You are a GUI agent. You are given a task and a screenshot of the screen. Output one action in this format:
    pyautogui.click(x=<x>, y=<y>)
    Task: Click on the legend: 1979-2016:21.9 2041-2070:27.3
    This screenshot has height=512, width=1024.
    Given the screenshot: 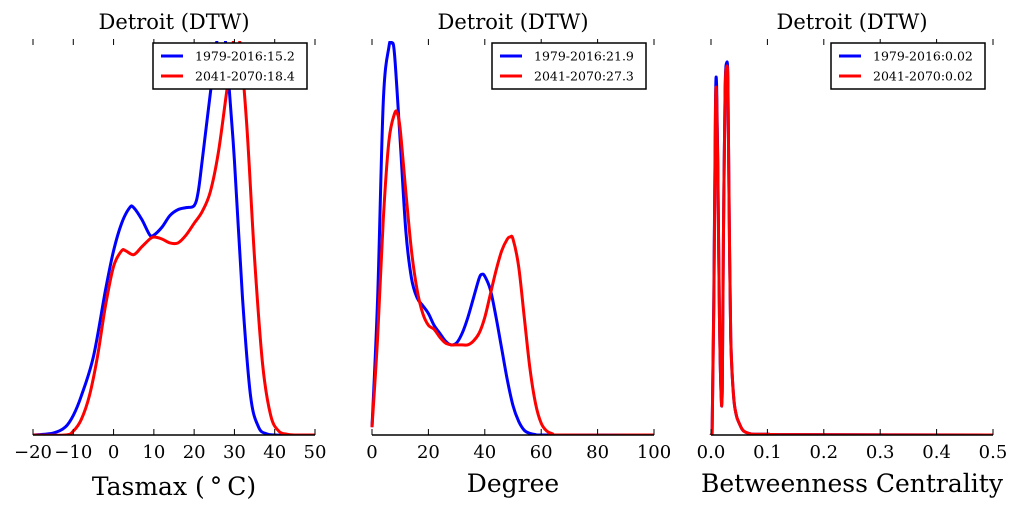 What is the action you would take?
    pyautogui.click(x=569, y=66)
    